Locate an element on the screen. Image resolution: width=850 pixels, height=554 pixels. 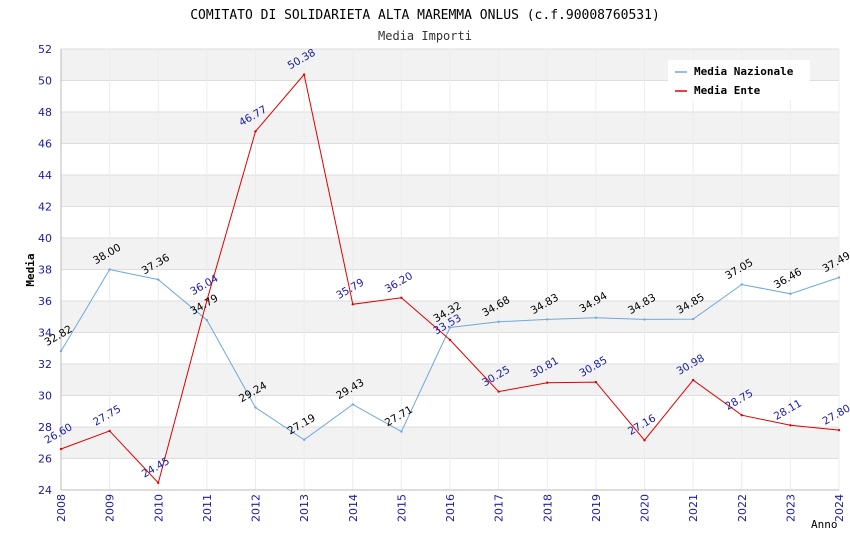
x-tick-label: 2008 is located at coordinates (61, 508).